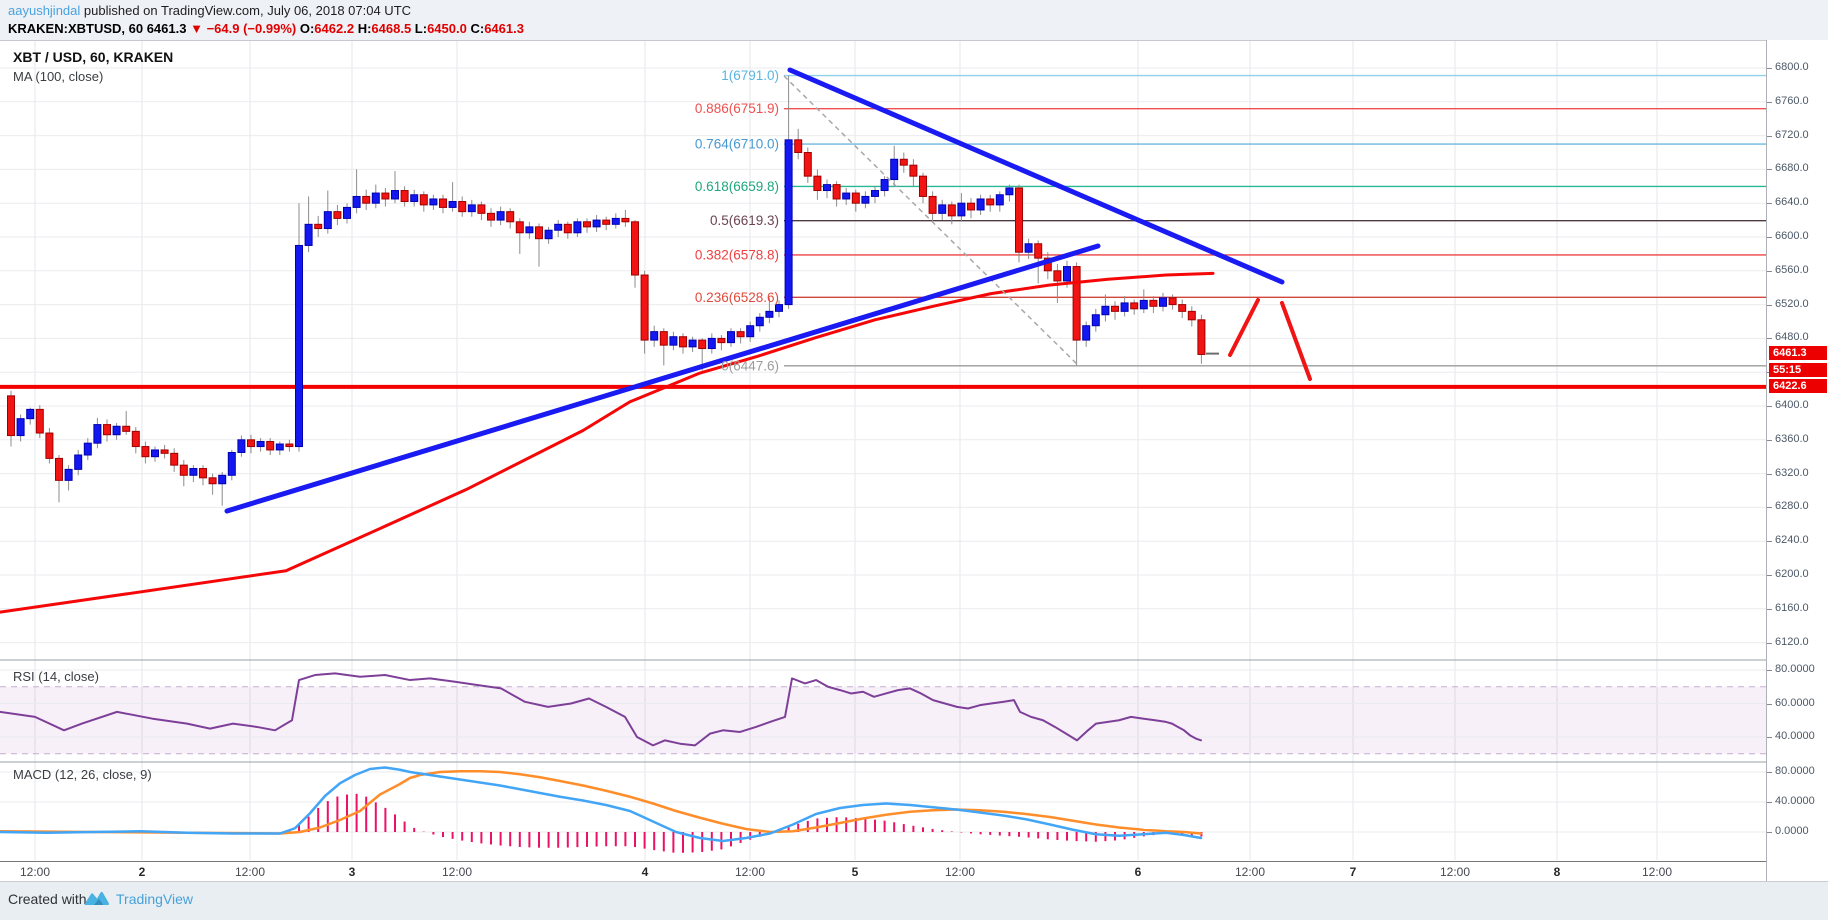 Image resolution: width=1828 pixels, height=920 pixels. What do you see at coordinates (155, 899) in the screenshot?
I see `tradingview-brand-link: TradingView` at bounding box center [155, 899].